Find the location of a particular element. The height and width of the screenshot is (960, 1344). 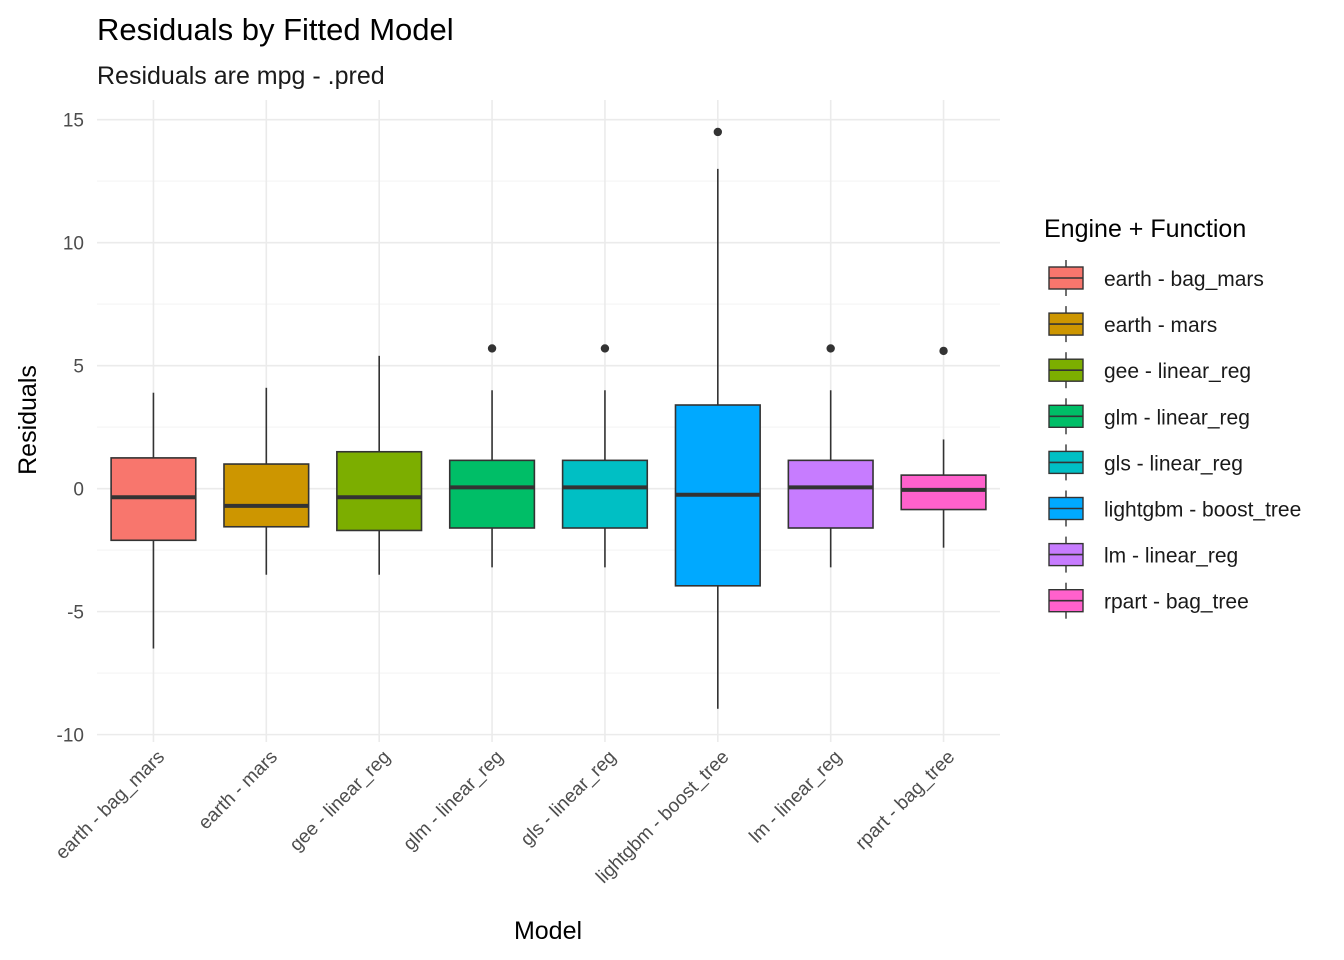

legend-title: Engine + Function is located at coordinates (1145, 229).